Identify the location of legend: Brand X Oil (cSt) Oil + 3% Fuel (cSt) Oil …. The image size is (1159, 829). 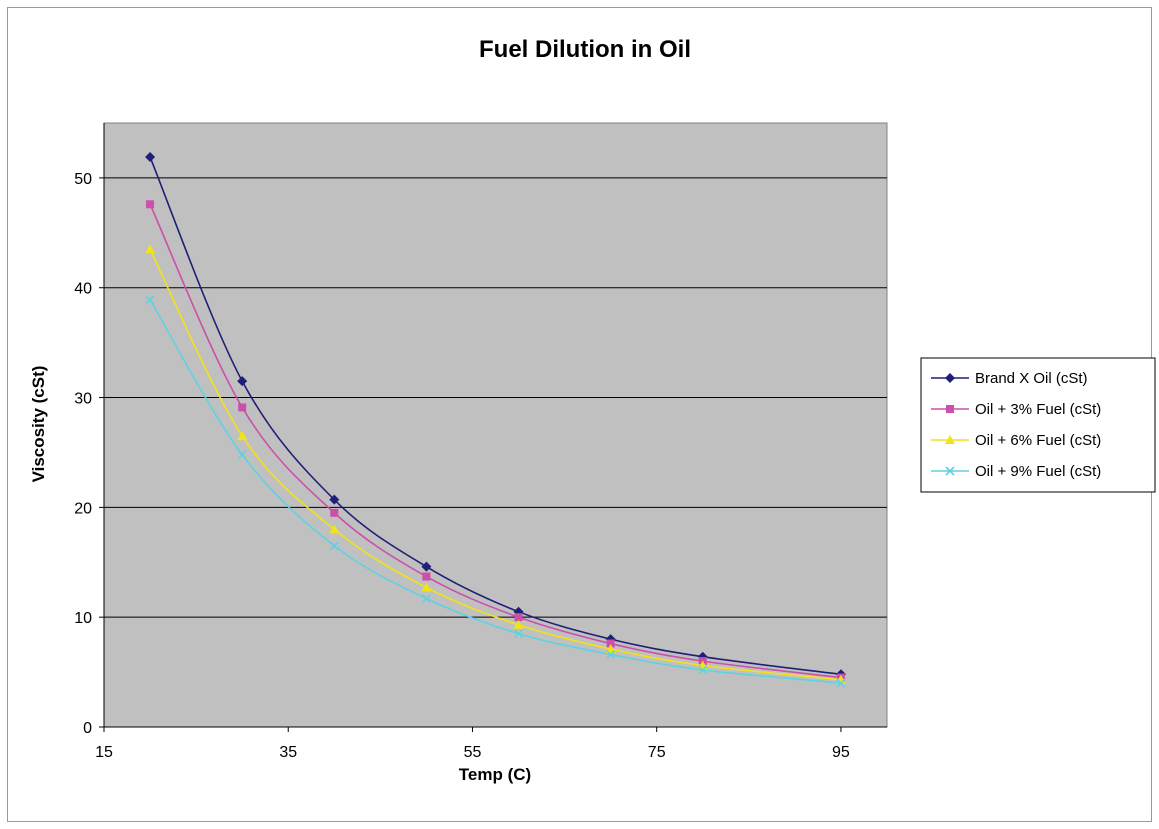
(1038, 425).